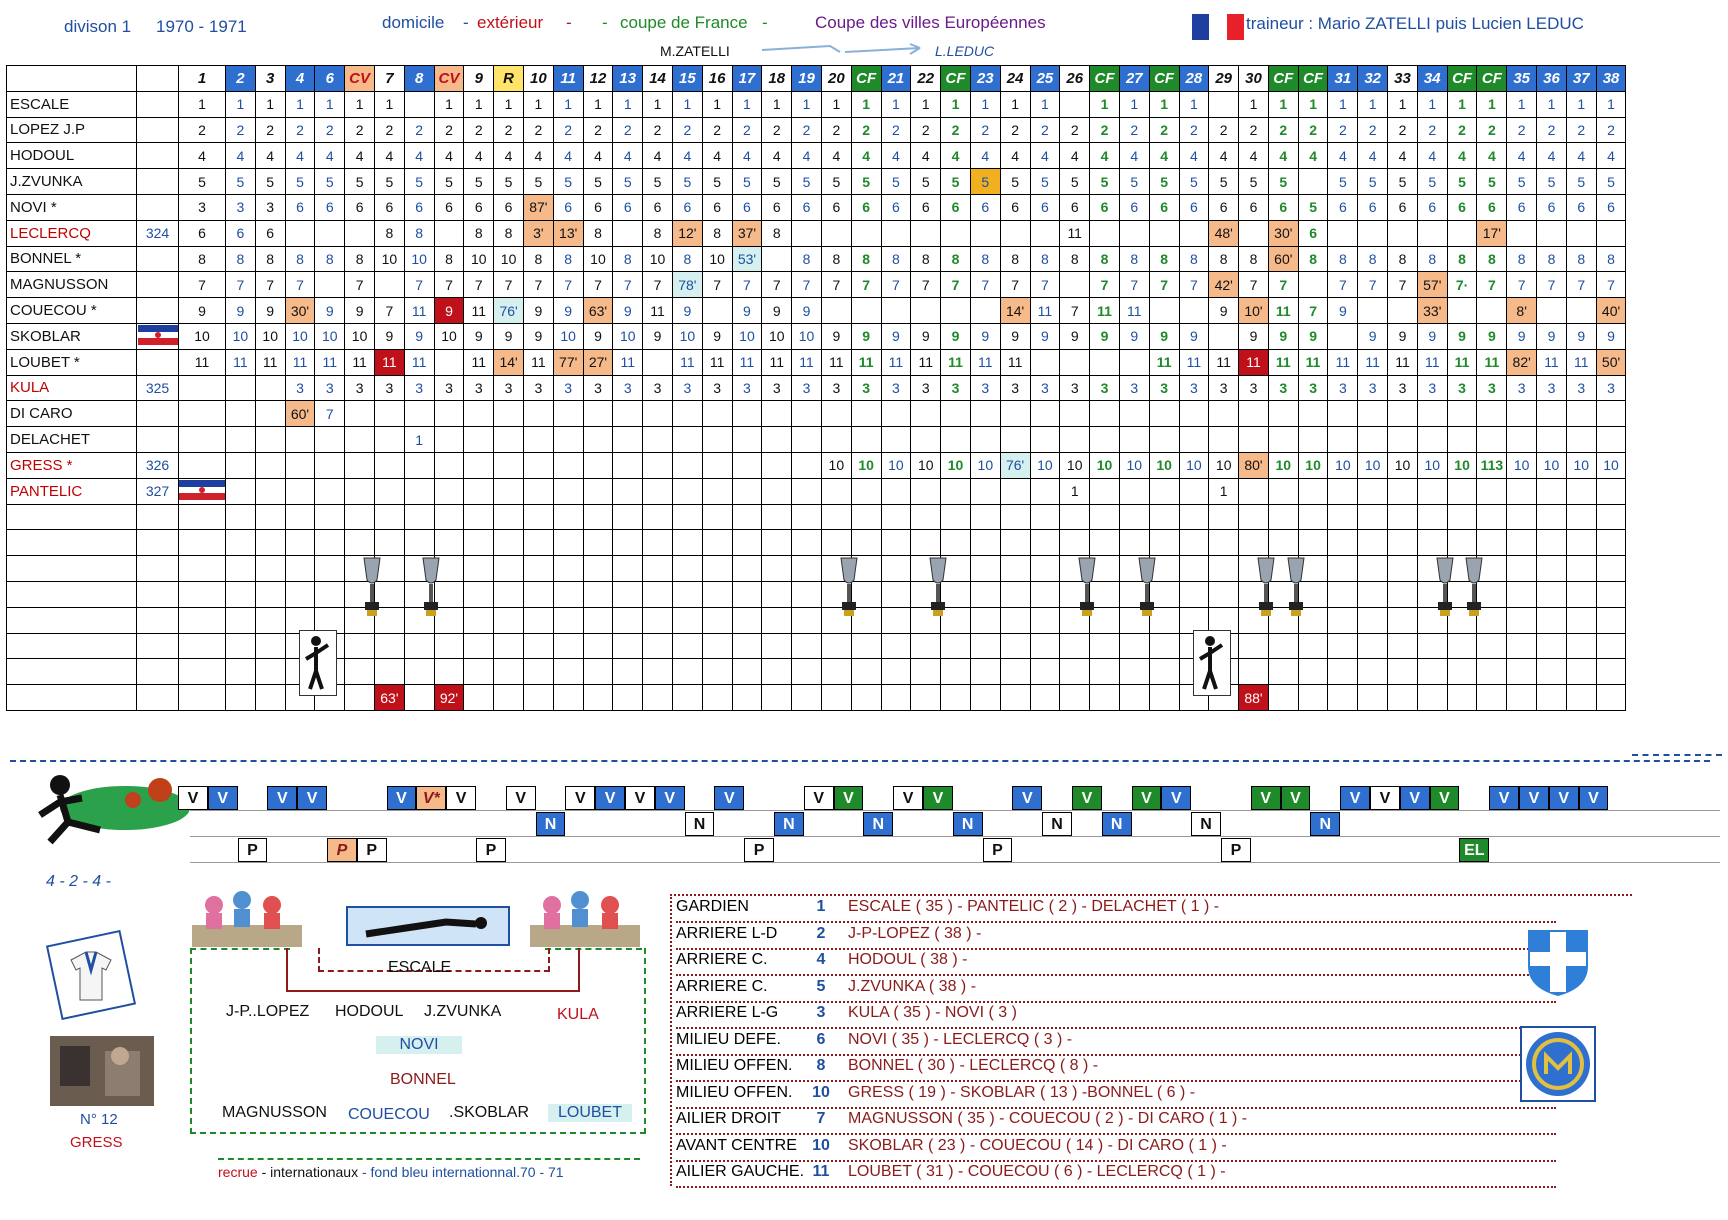  Describe the element at coordinates (568, 233) in the screenshot. I see `appearance-cell: 13'` at that location.